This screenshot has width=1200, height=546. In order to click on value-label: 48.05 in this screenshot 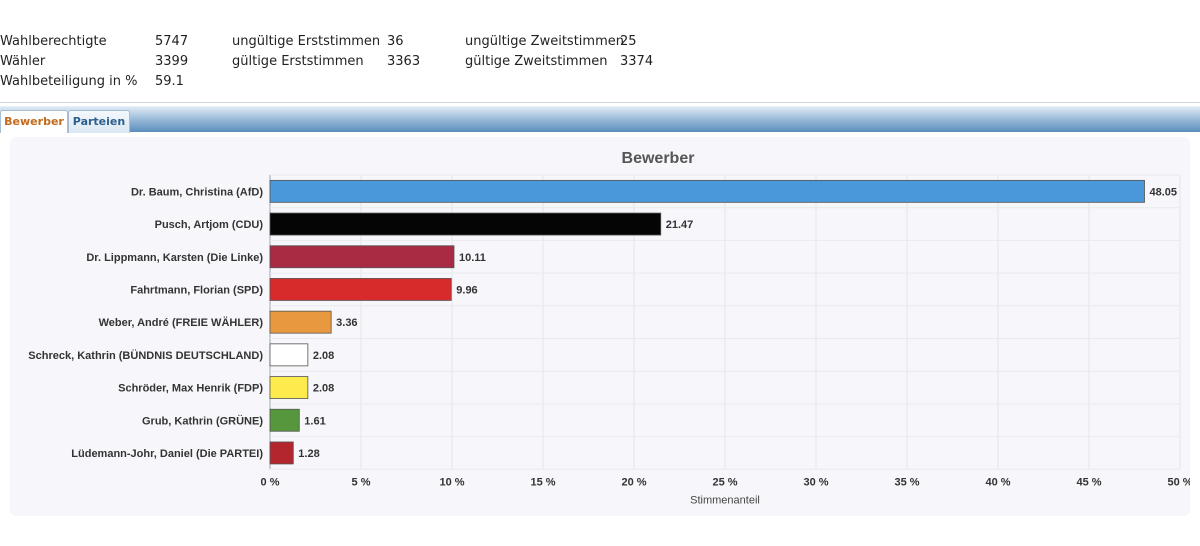, I will do `click(1164, 192)`.